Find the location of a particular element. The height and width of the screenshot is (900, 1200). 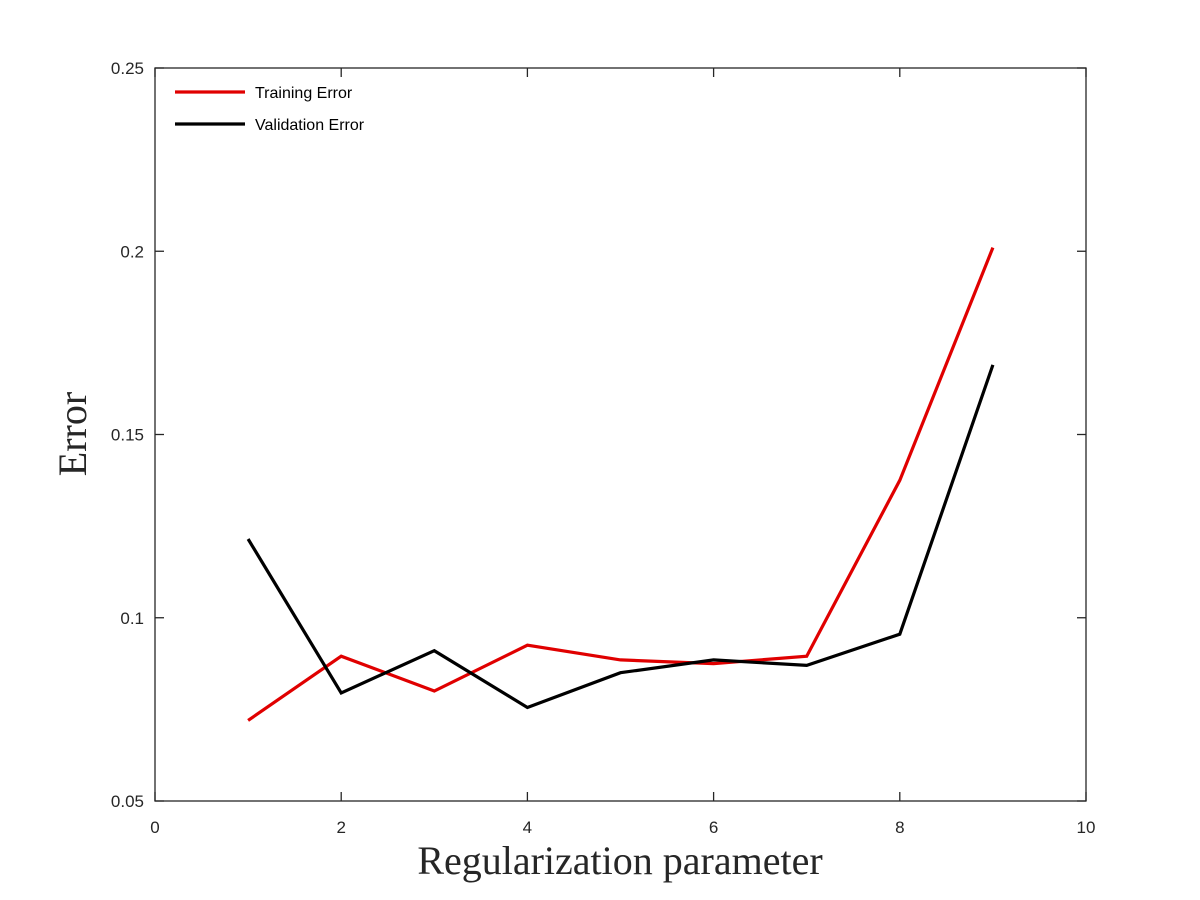

x-tick-label: 2 is located at coordinates (340, 827).